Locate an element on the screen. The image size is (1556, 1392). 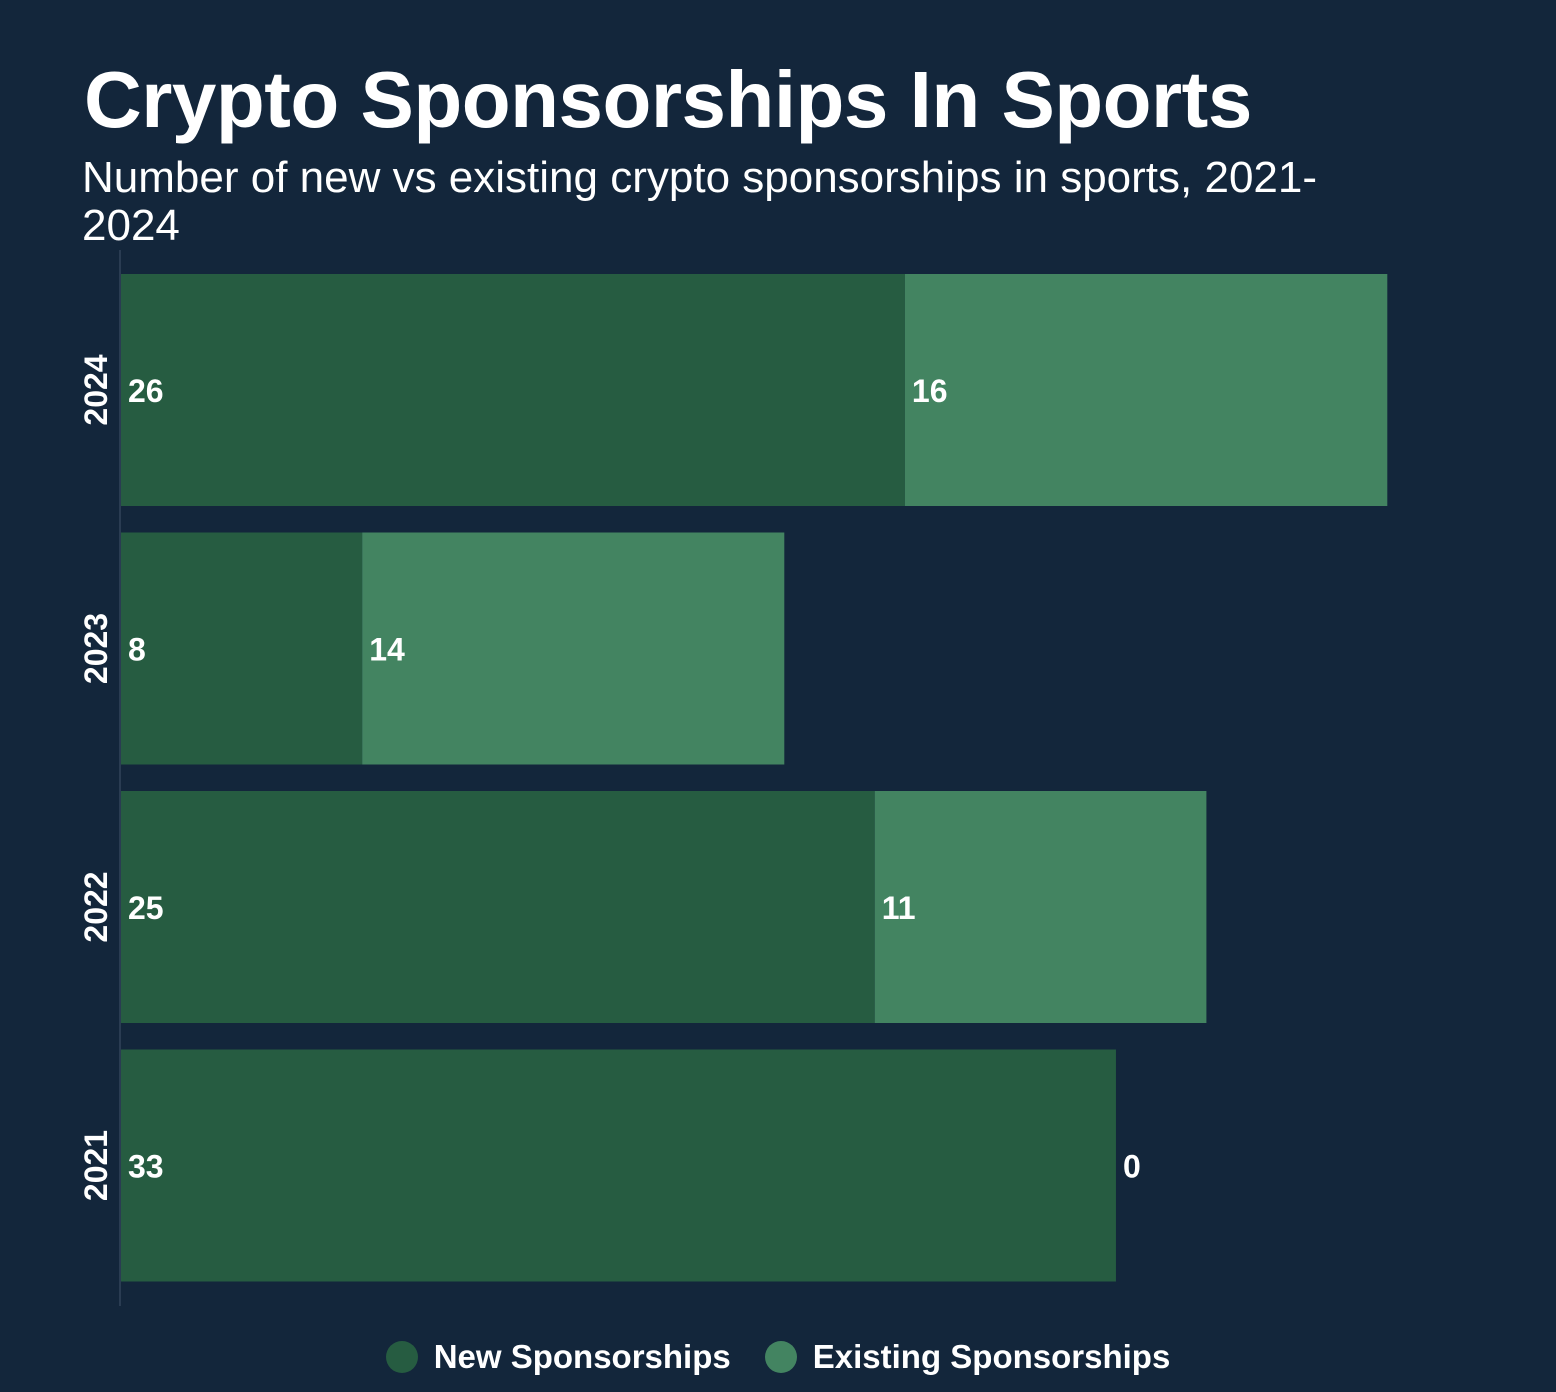
value-label-existing-2023: 14 is located at coordinates (387, 650).